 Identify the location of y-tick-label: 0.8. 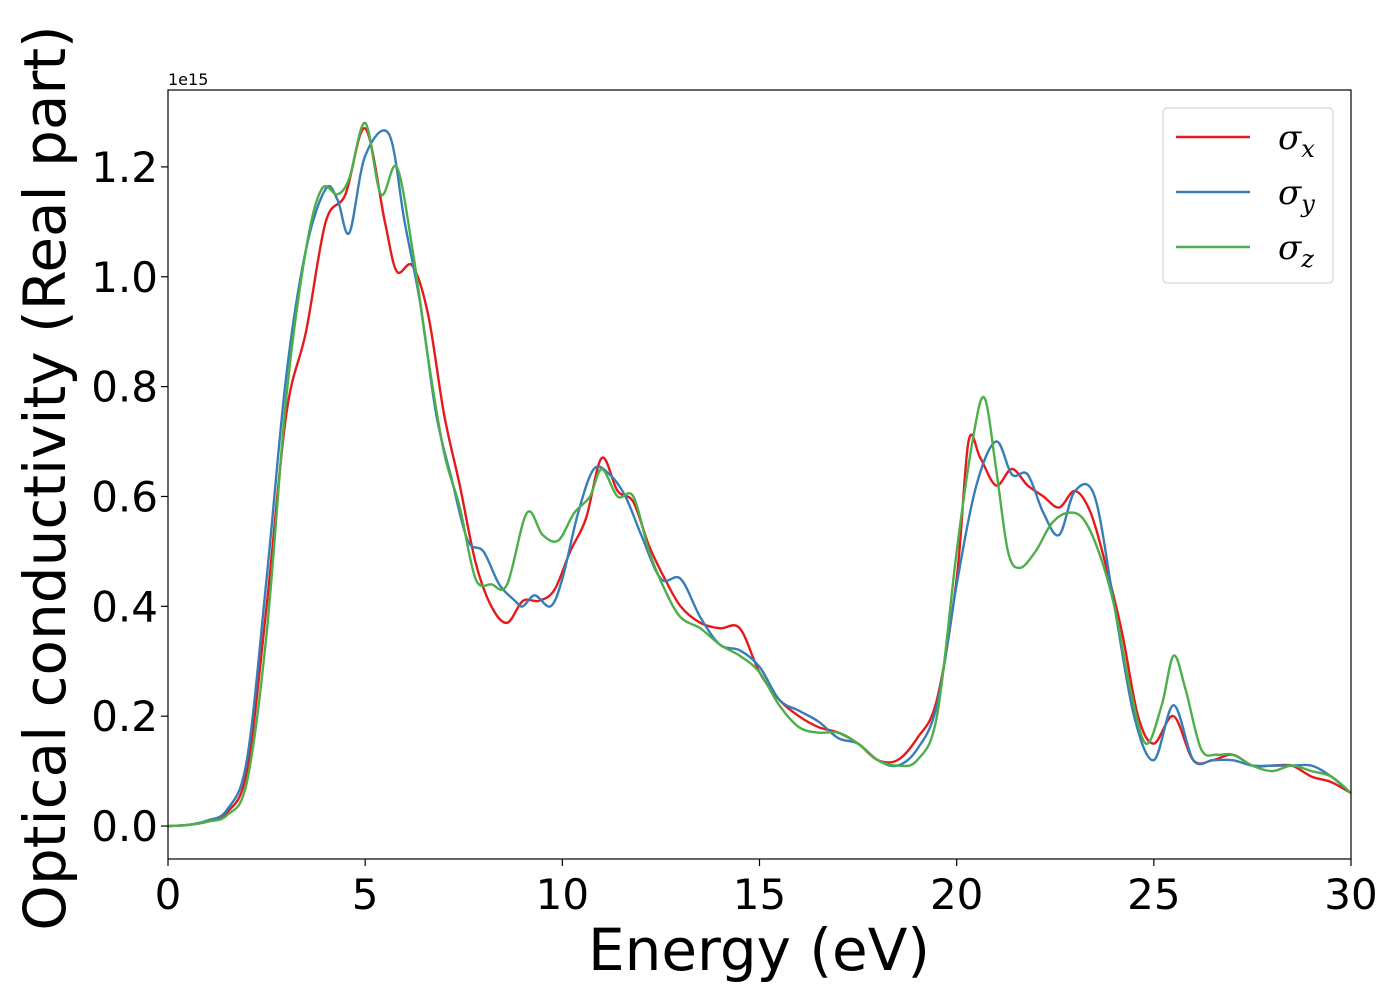
(124, 387).